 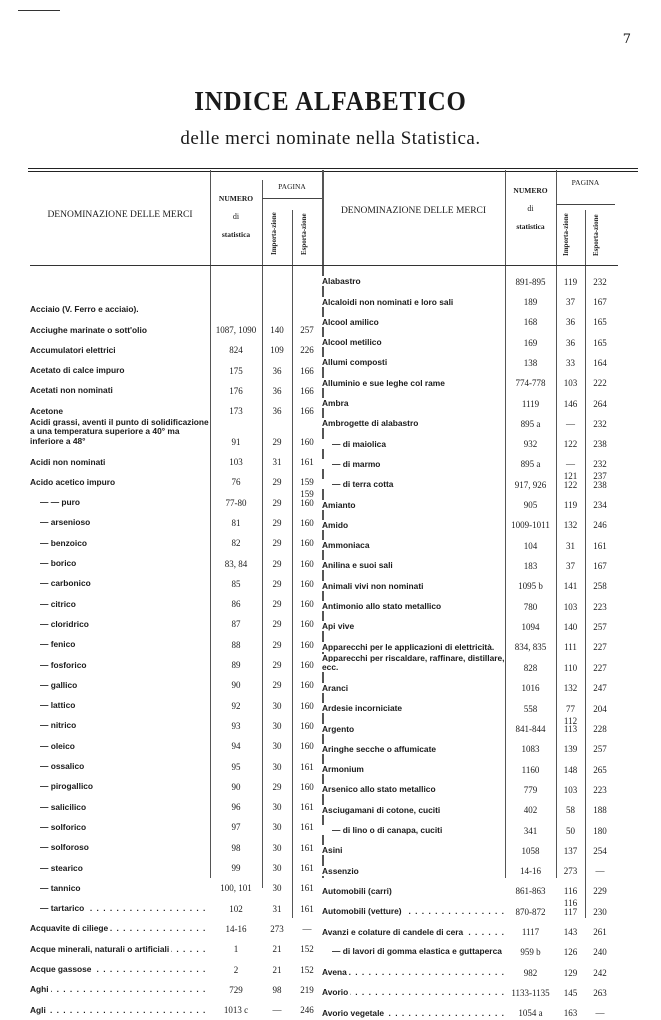 I want to click on header-di: di, so click(x=530, y=208).